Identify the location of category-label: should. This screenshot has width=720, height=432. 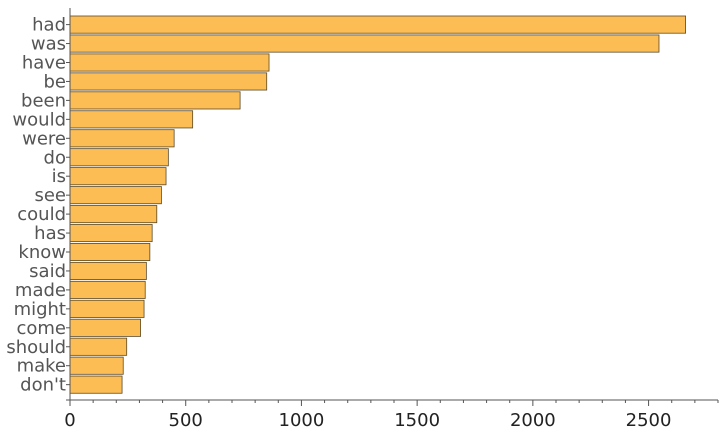
(36, 347).